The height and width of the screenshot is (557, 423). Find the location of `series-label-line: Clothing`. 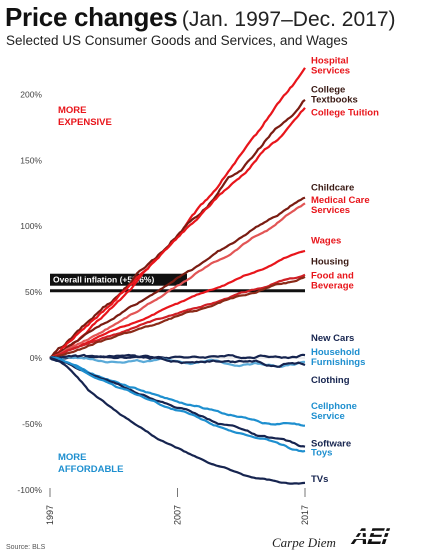

series-label-line: Clothing is located at coordinates (330, 380).